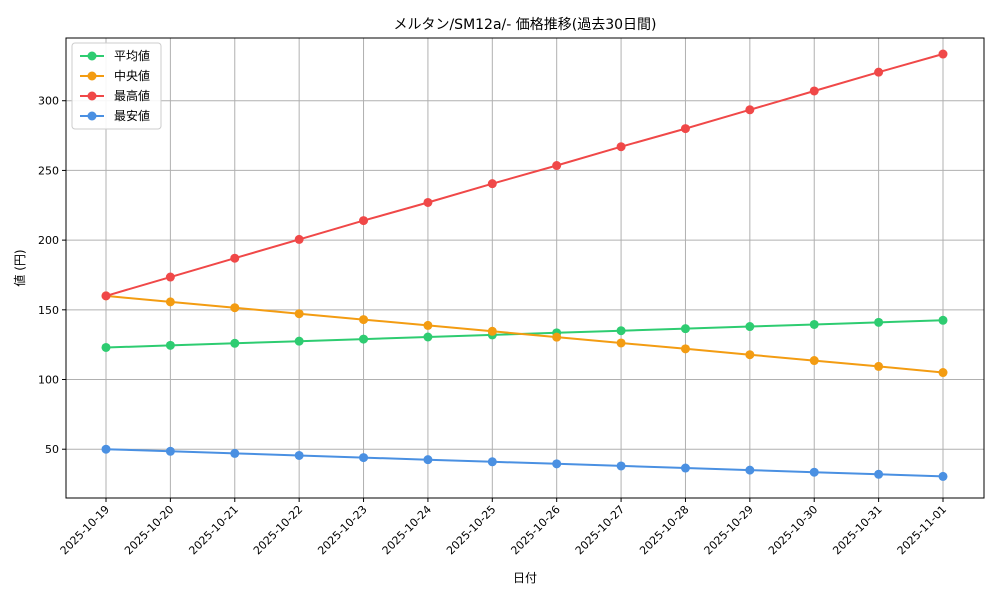  I want to click on x-tick-label: 2025-10-21, so click(213, 530).